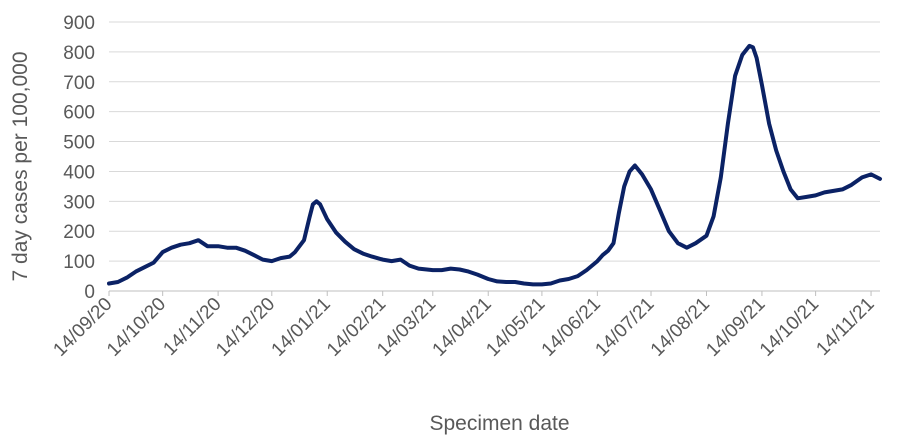 The image size is (918, 447). I want to click on x-tick-label: 14/11/21, so click(845, 327).